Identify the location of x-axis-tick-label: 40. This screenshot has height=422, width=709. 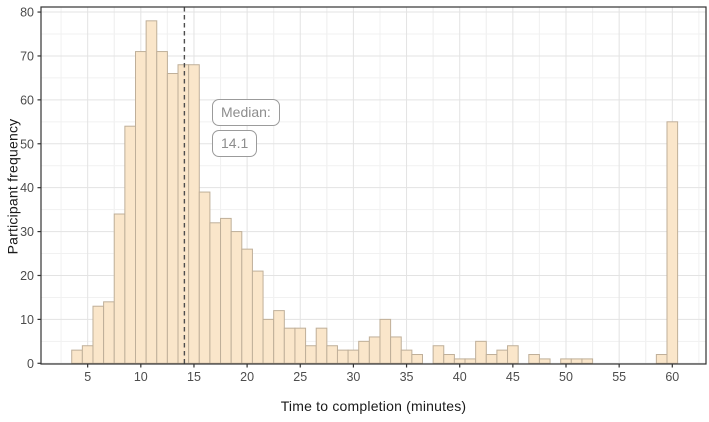
(460, 377).